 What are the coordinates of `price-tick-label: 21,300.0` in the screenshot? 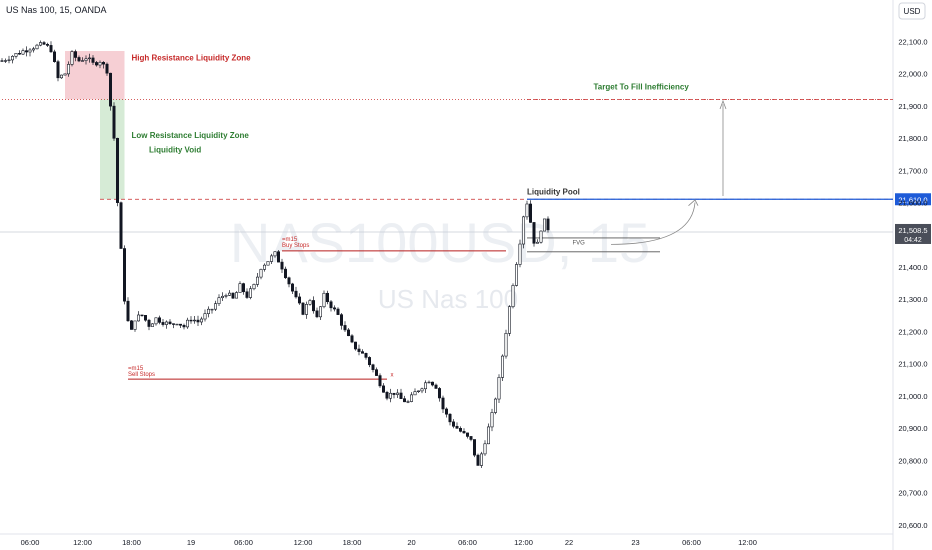 It's located at (912, 299).